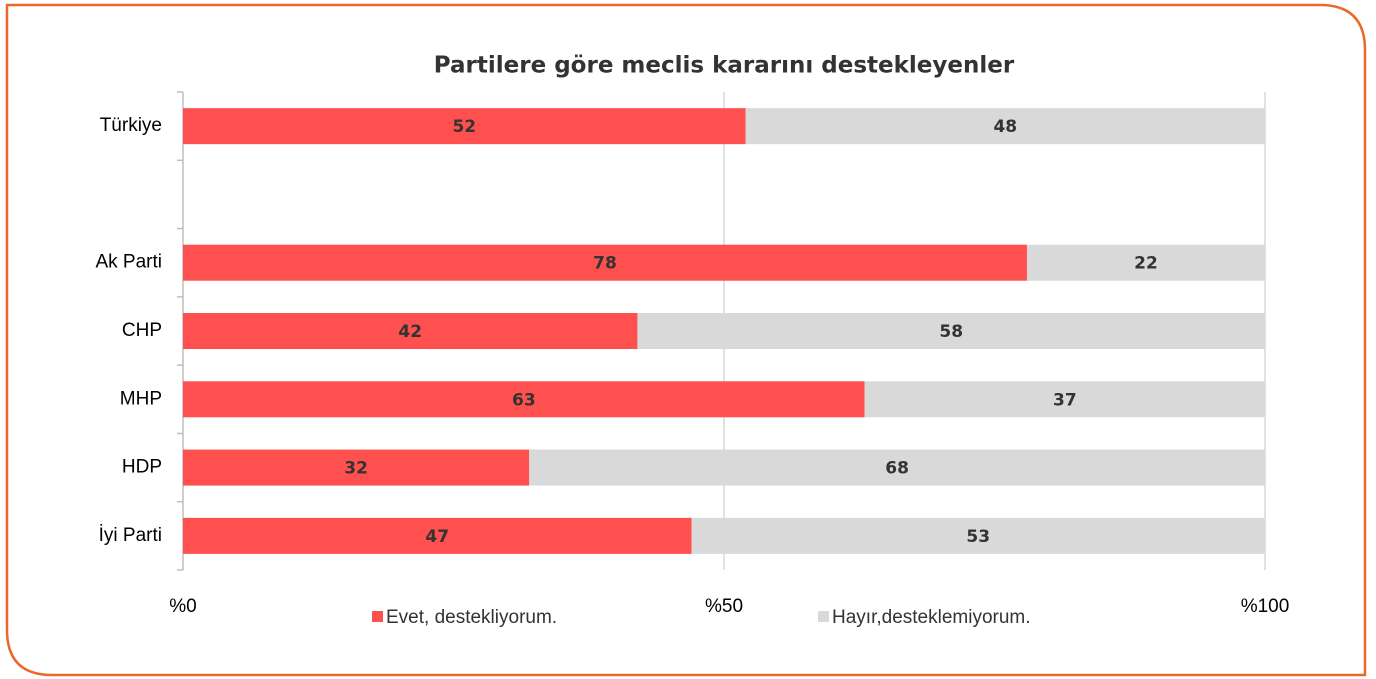  I want to click on data-label: 47, so click(437, 537).